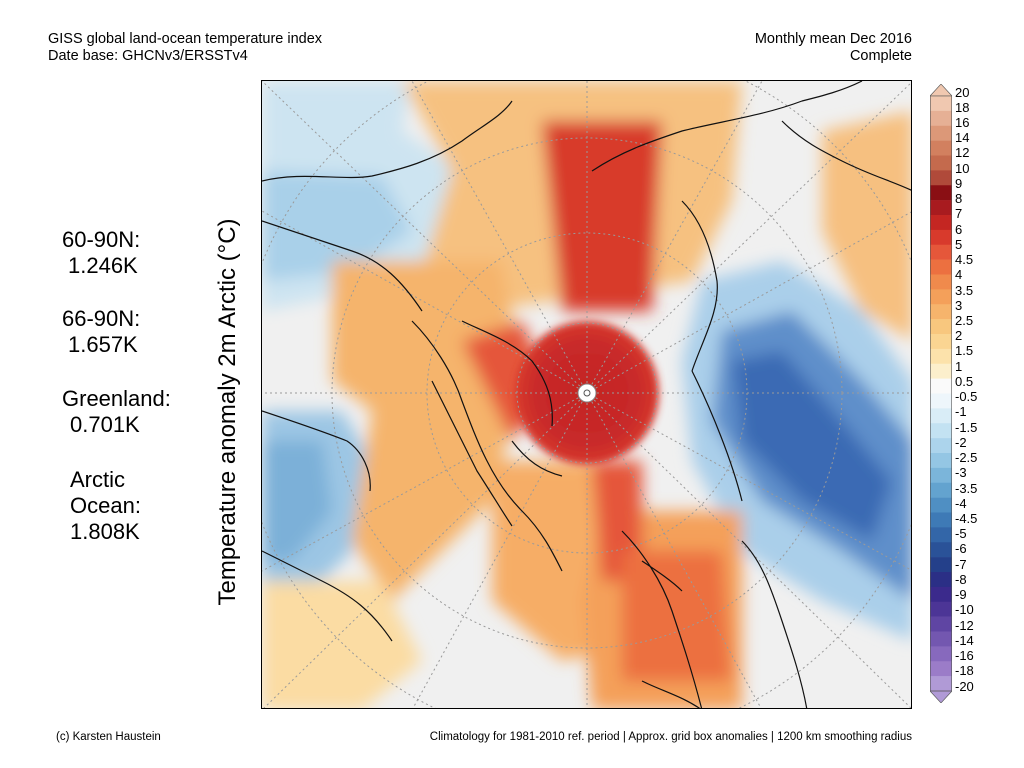 Image resolution: width=1024 pixels, height=768 pixels. I want to click on stat-label: Greenland:, so click(116, 398).